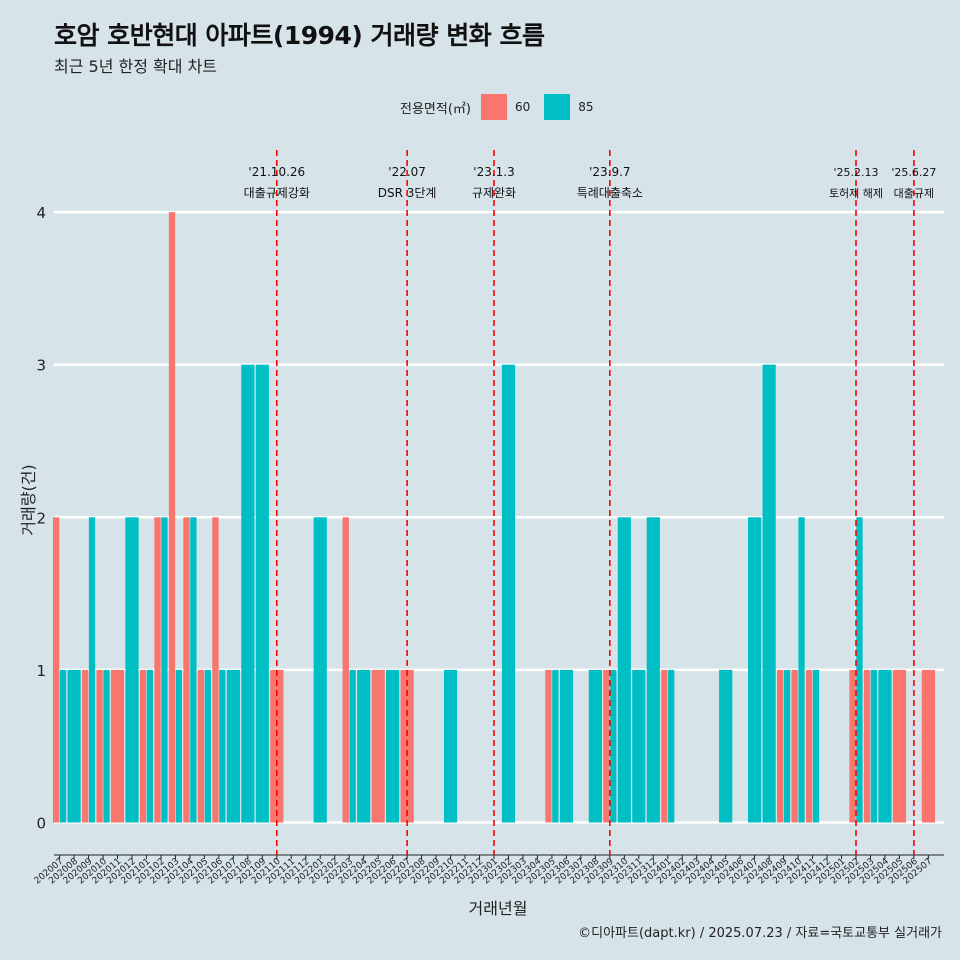 Image resolution: width=960 pixels, height=960 pixels. Describe the element at coordinates (493, 172) in the screenshot. I see `policy-date-202301: '23.1.3` at that location.